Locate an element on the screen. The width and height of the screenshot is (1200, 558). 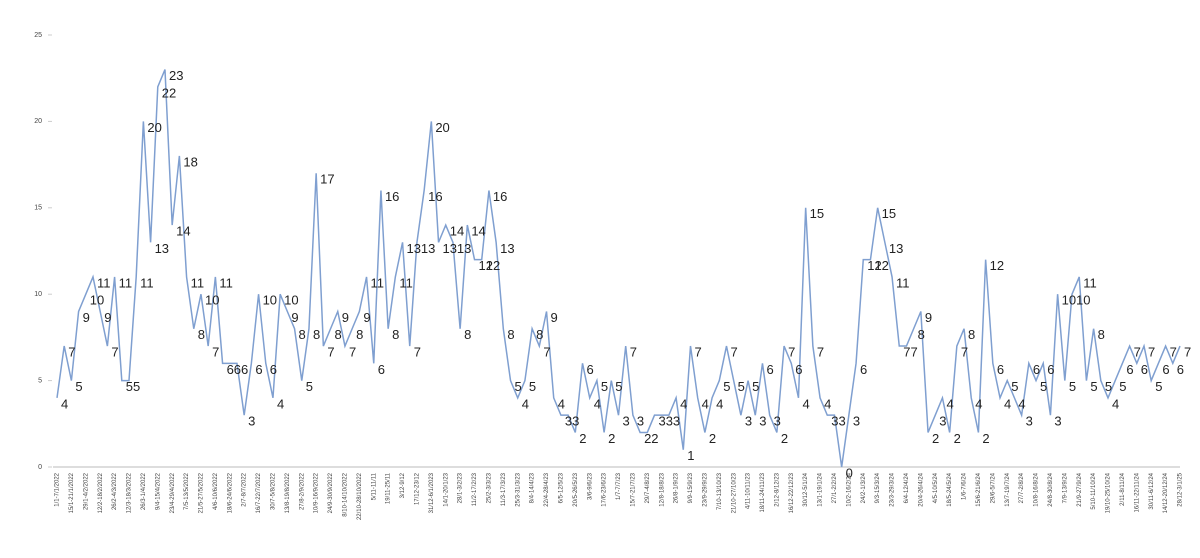
x-tick-label: 11/2-17/2/23 is located at coordinates (475, 489).